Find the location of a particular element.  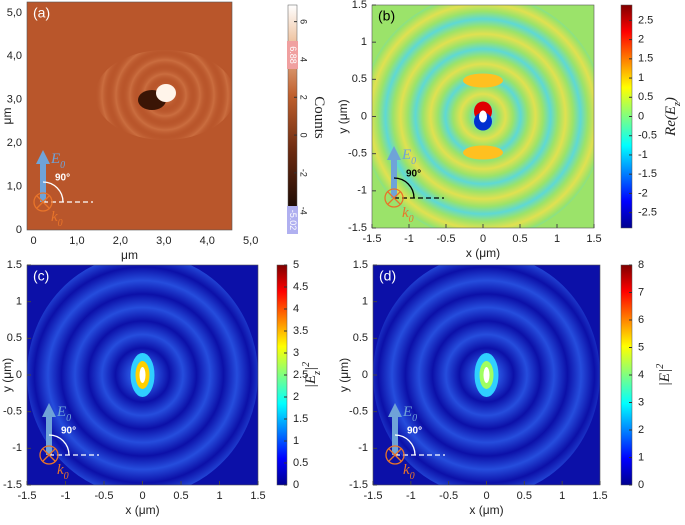

colorbar-label-part: Re(E is located at coordinates (671, 121).